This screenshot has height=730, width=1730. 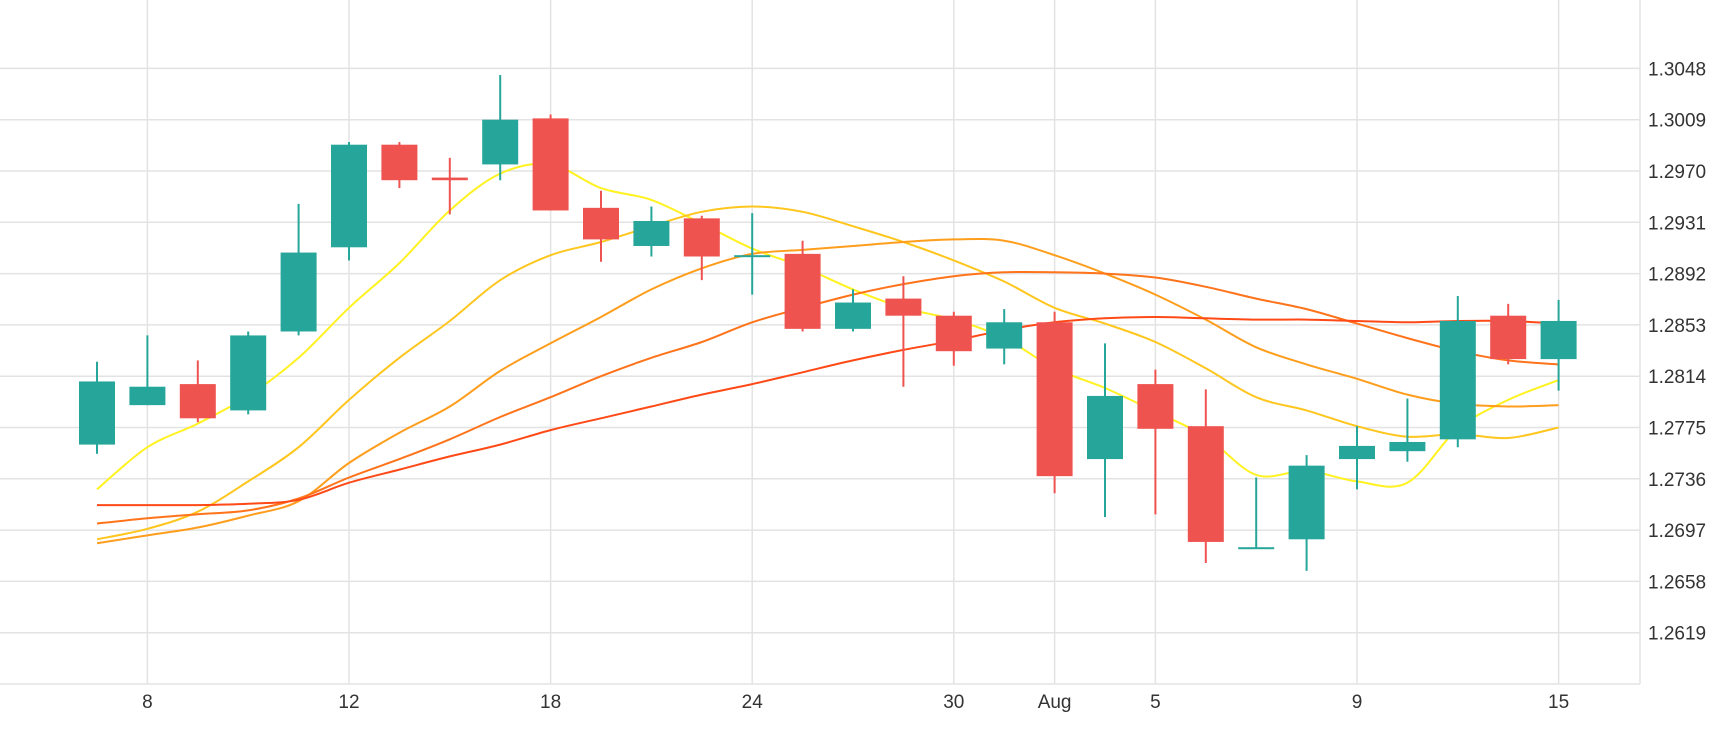 I want to click on y-tick-label: 1.2736, so click(x=1677, y=480).